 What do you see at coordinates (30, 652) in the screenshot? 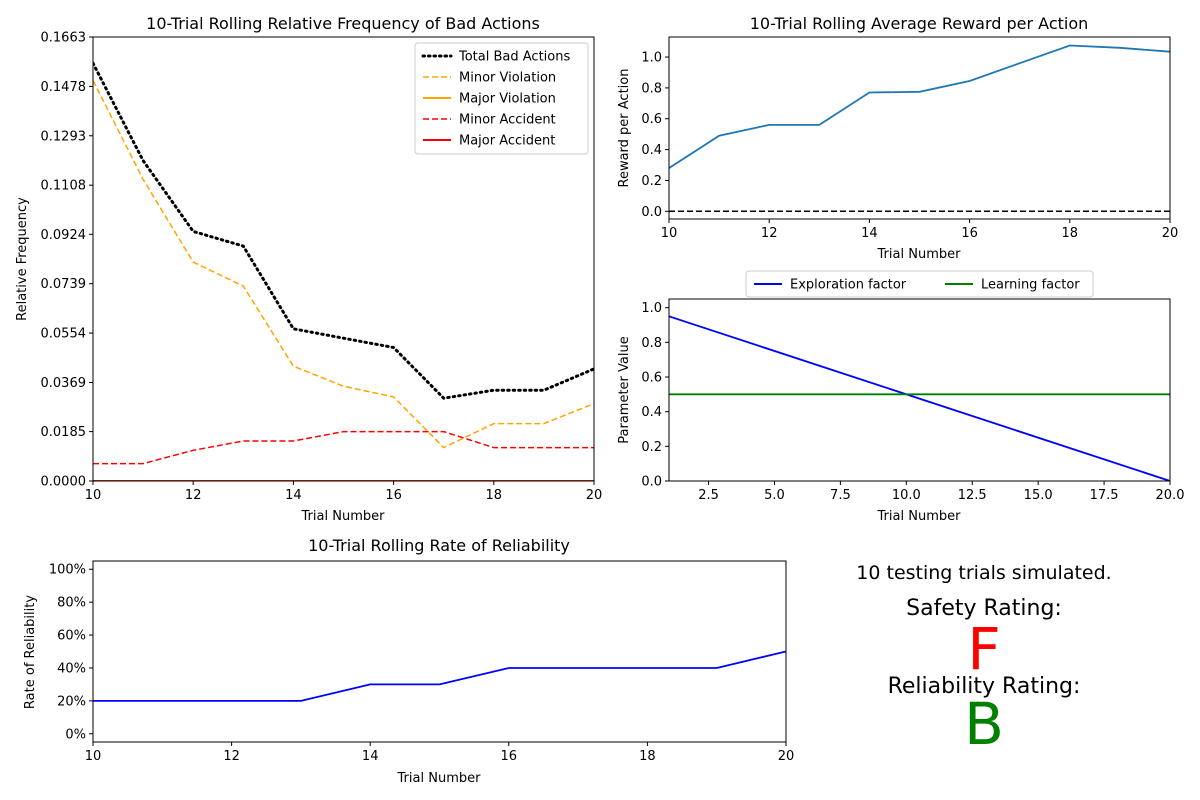
I see `y-axis-label: Rate of Reliability` at bounding box center [30, 652].